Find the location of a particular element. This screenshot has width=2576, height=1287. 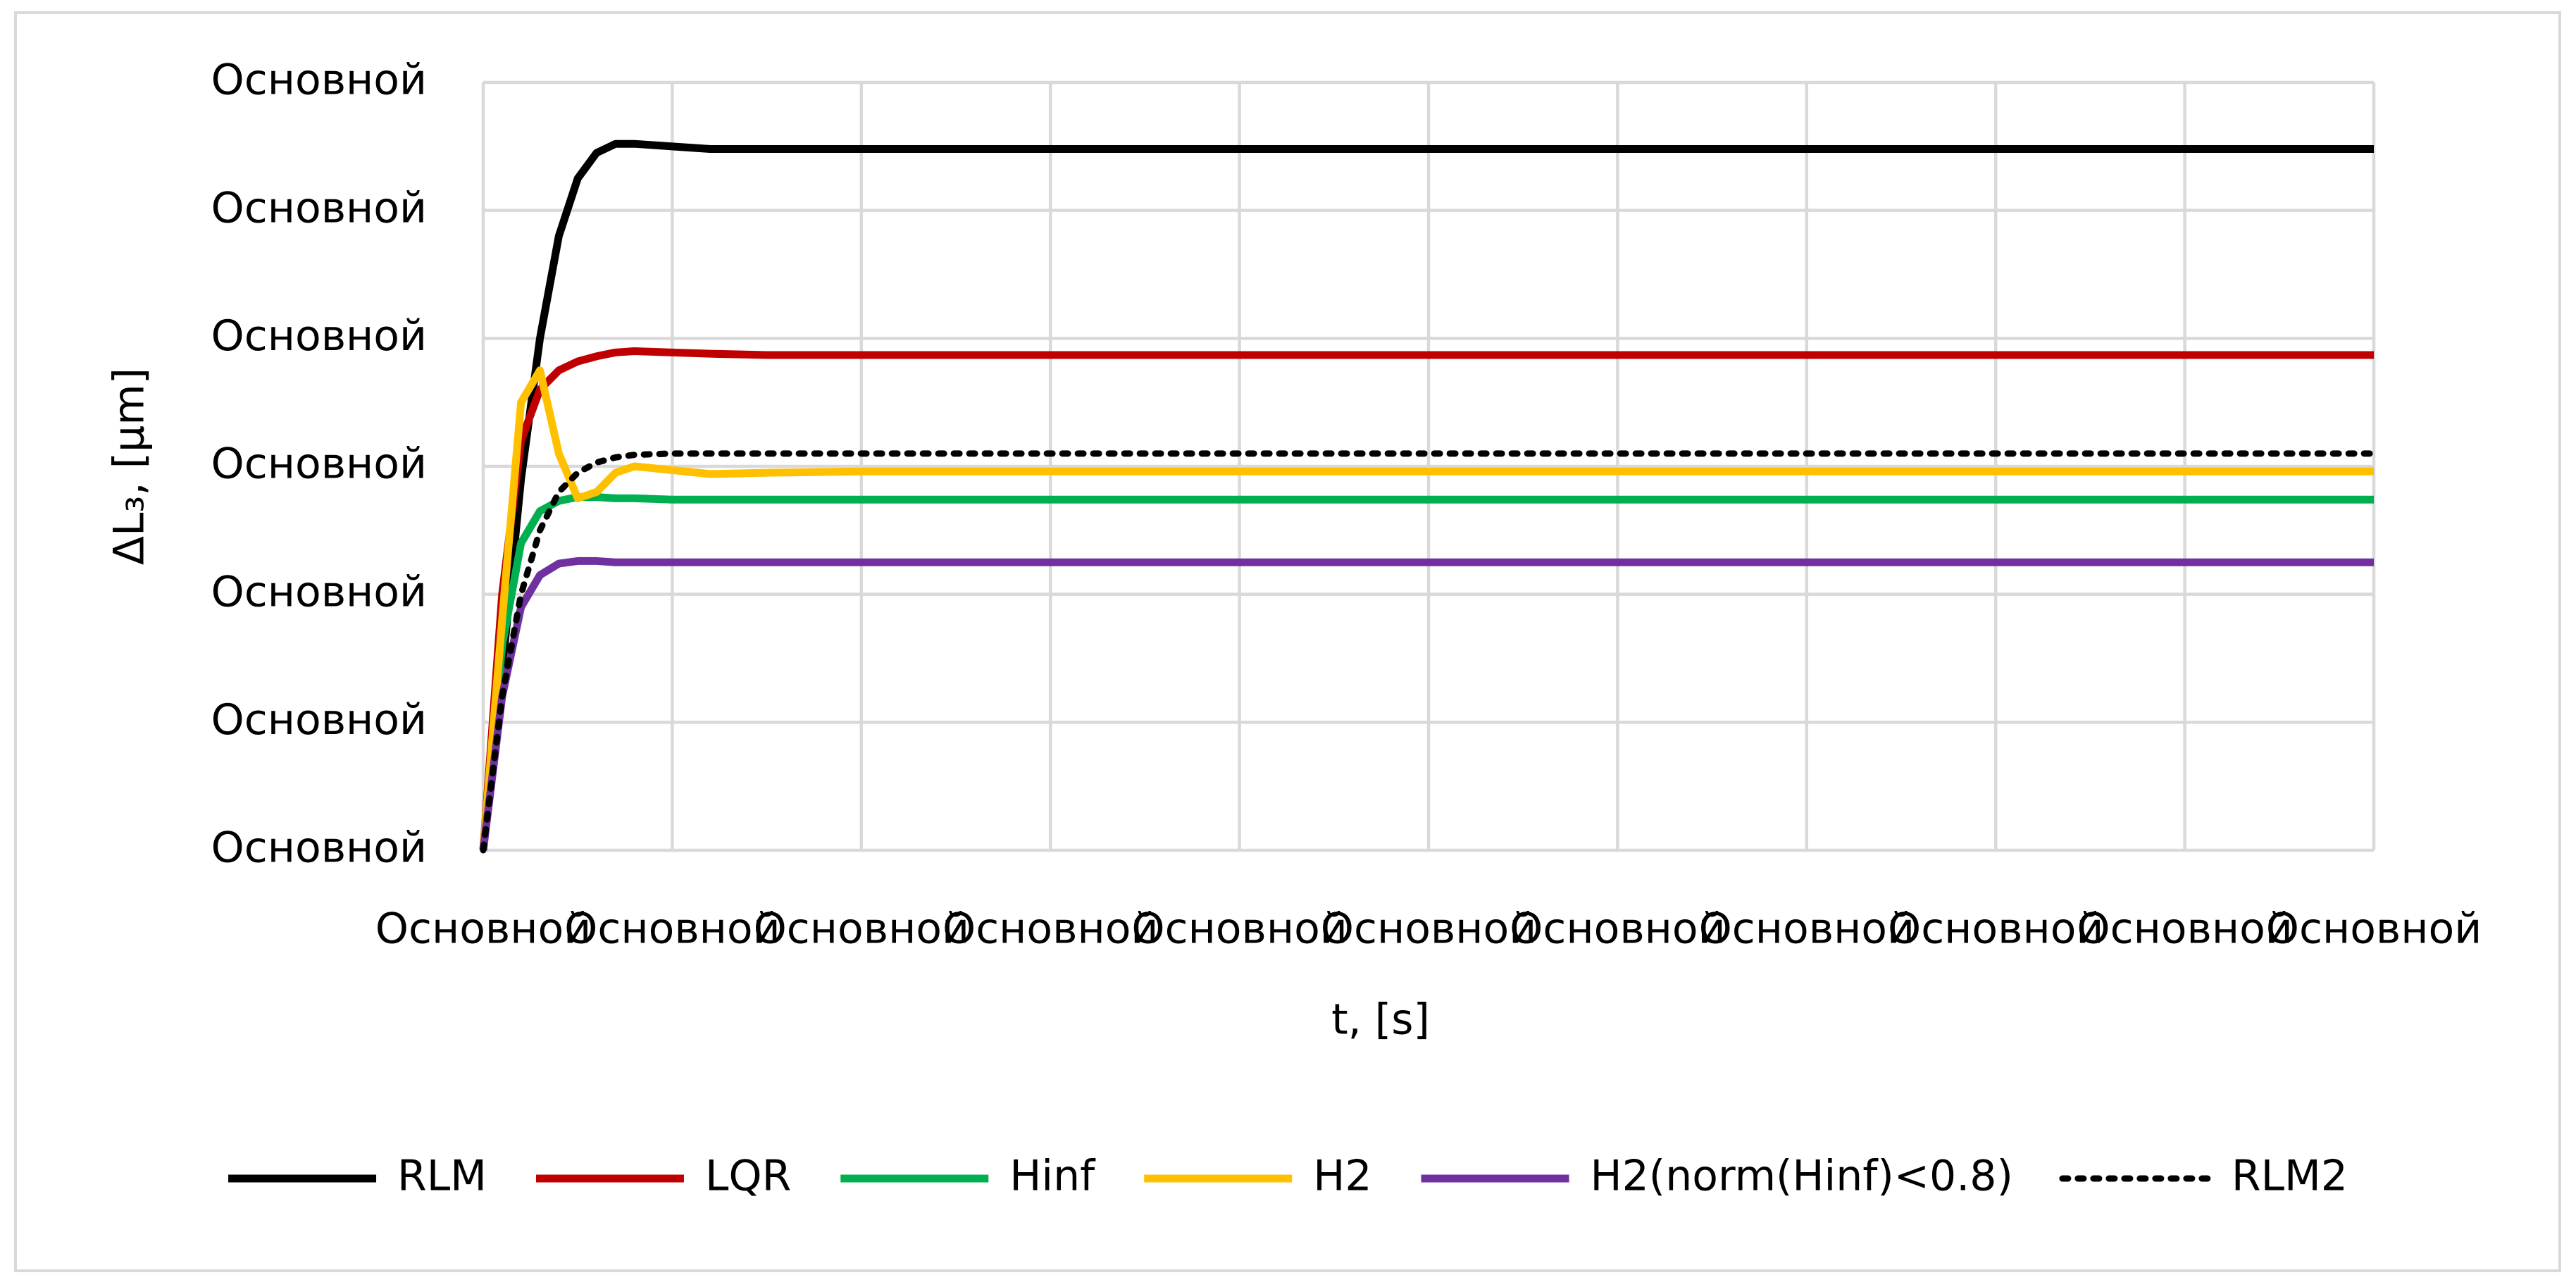

legend-label: H2 is located at coordinates (1342, 1177).